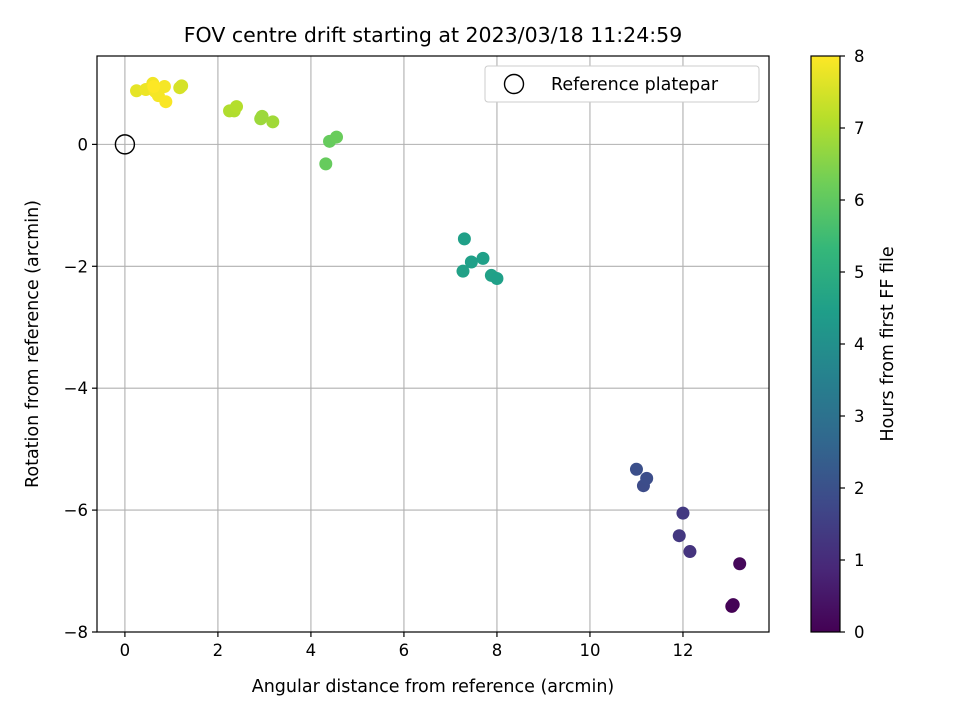 This screenshot has height=720, width=960. Describe the element at coordinates (589, 650) in the screenshot. I see `x-tick-label: 10` at that location.